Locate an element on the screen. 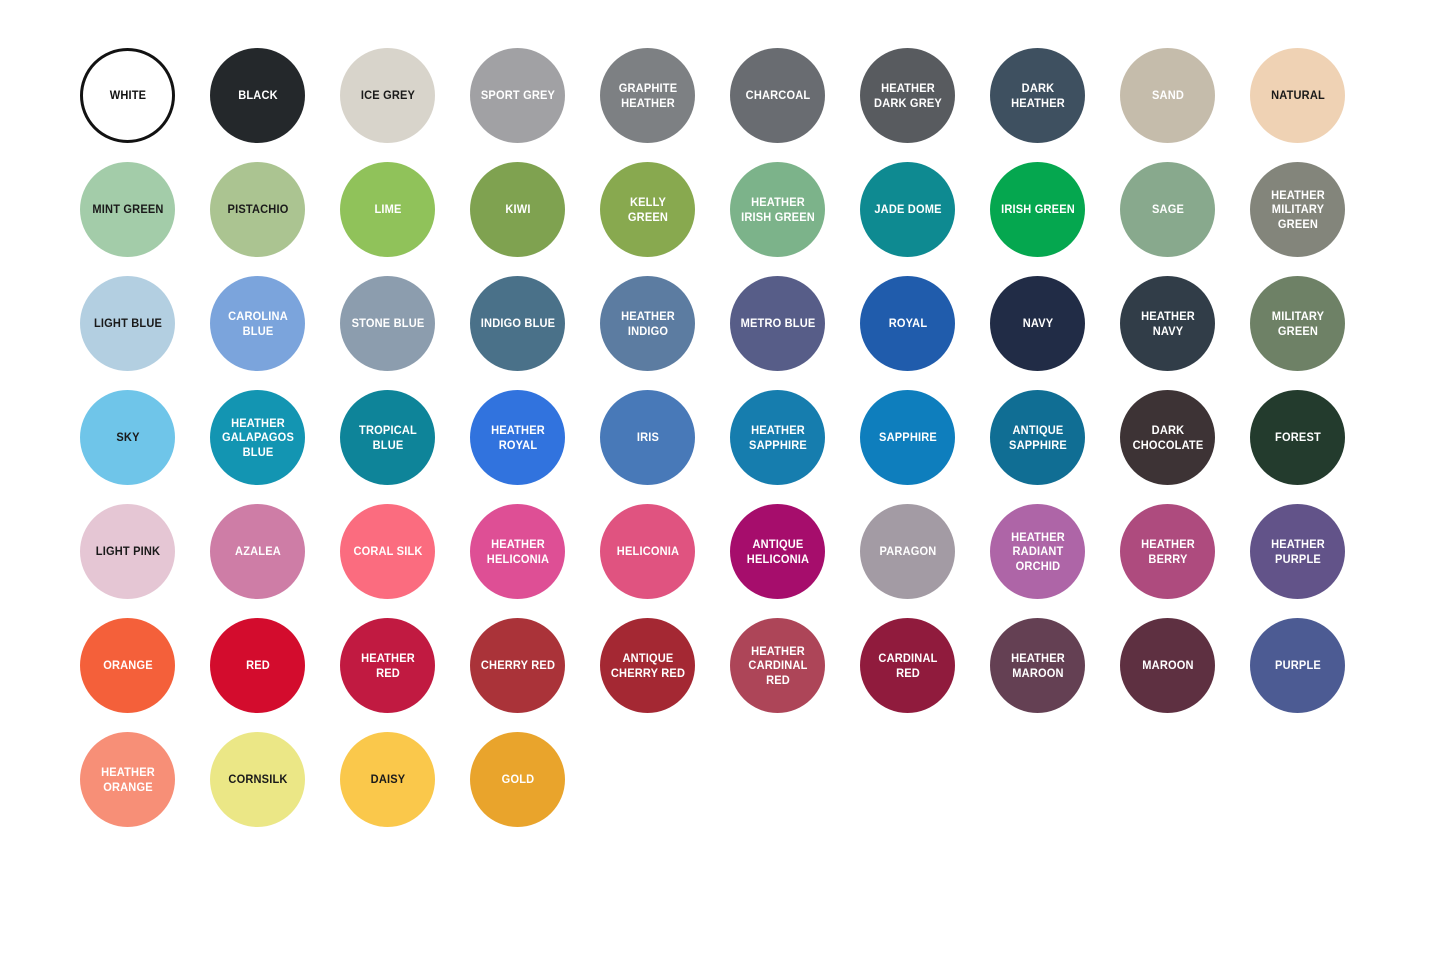 This screenshot has height=953, width=1445. color-label: CHERRY RED is located at coordinates (517, 665).